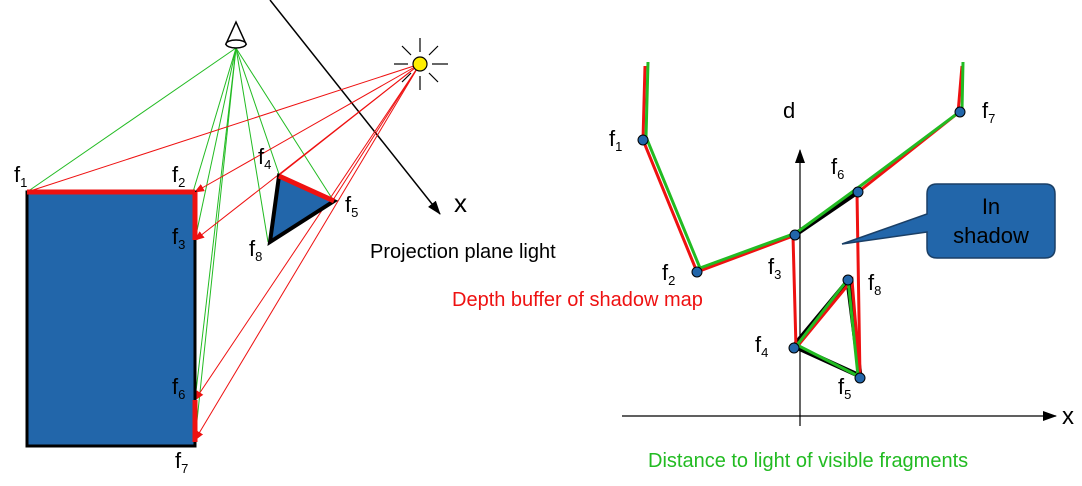 The height and width of the screenshot is (486, 1082). What do you see at coordinates (837, 168) in the screenshot?
I see `right-label-f6: f6` at bounding box center [837, 168].